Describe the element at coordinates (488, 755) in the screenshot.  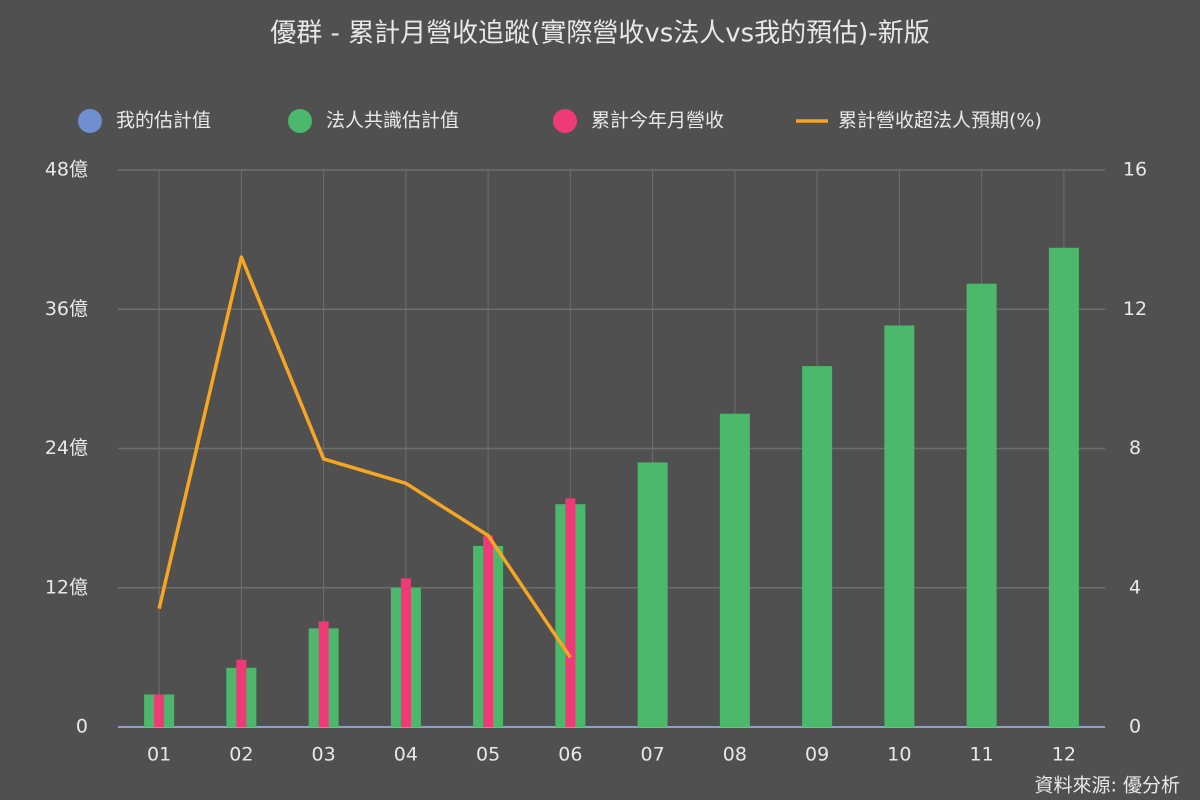
I see `x-tick-label: 05` at that location.